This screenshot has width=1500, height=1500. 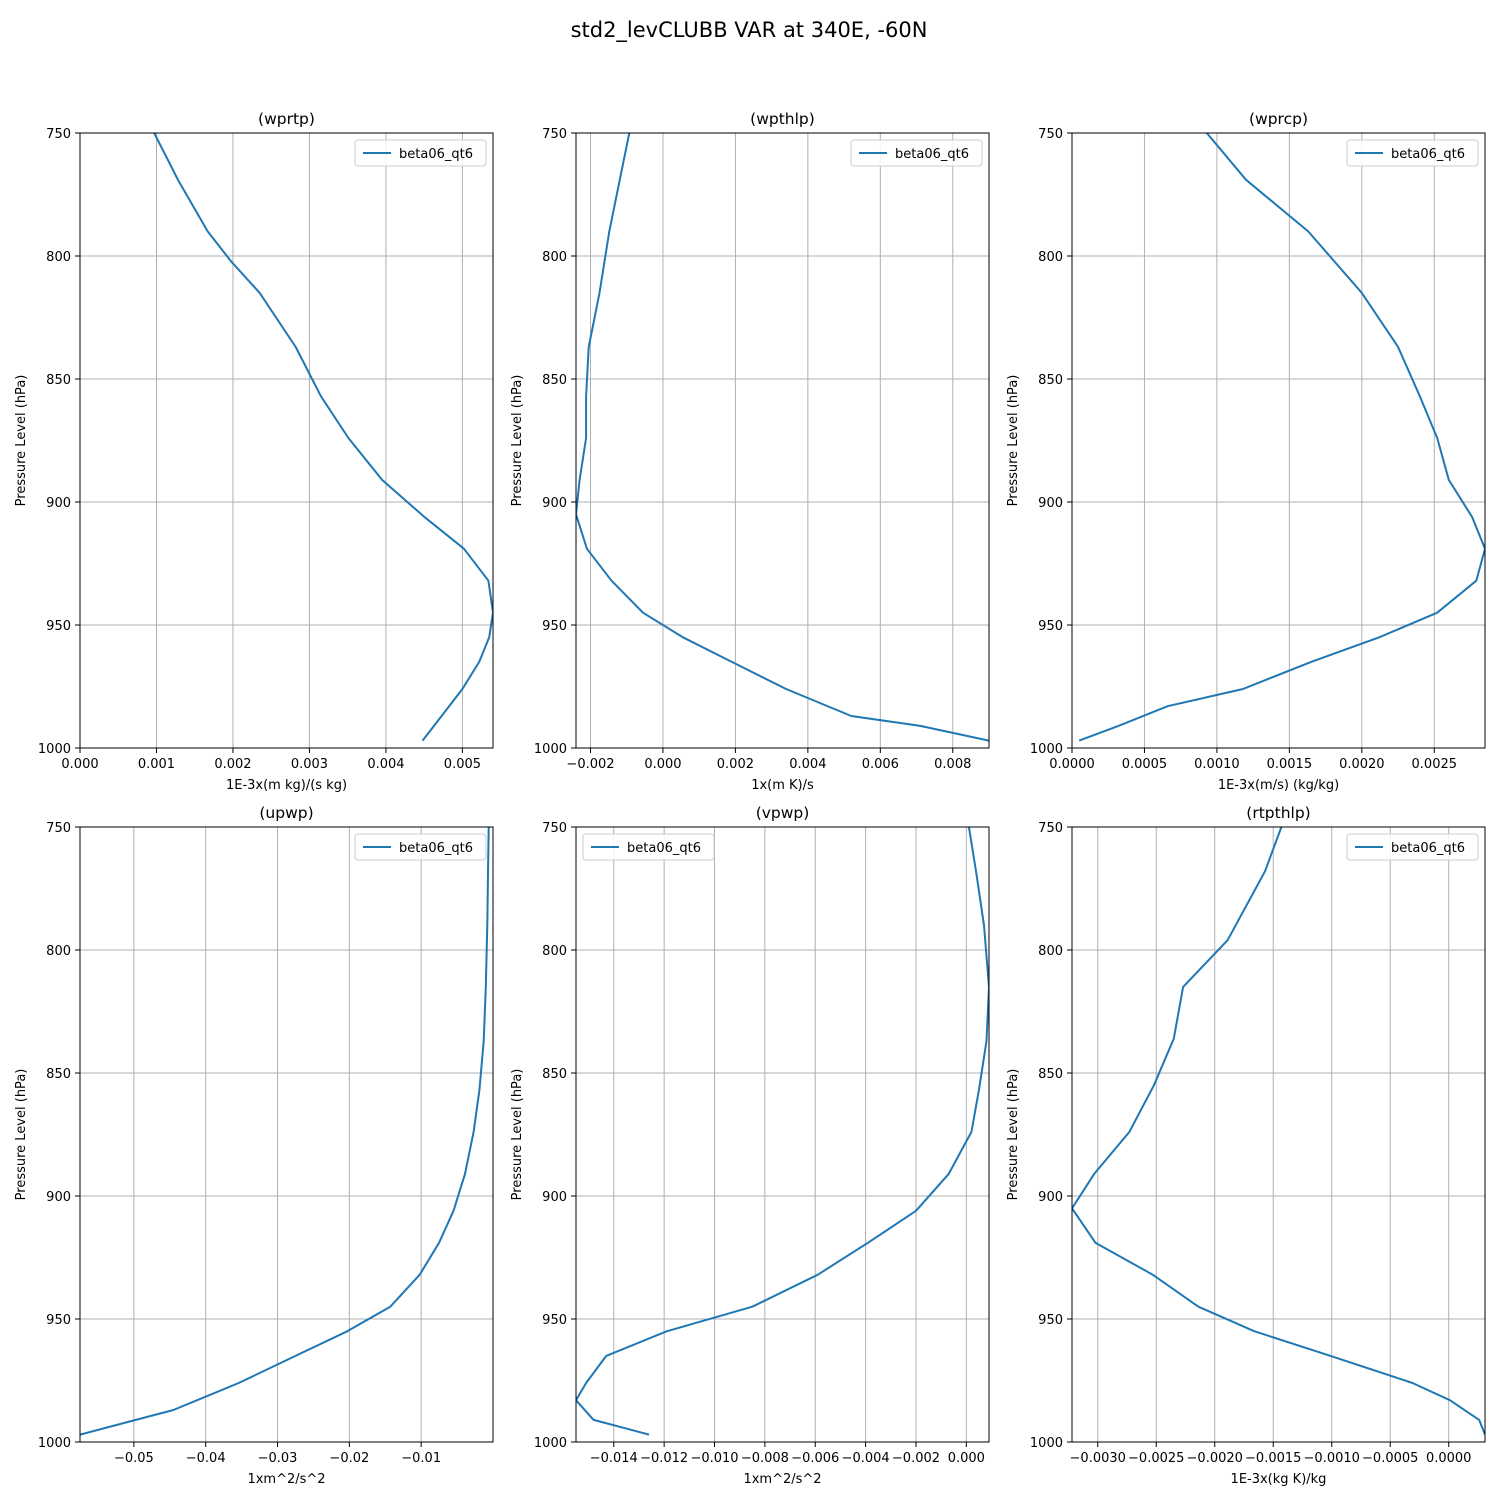 I want to click on x-tick-label: −0.05, so click(x=134, y=1458).